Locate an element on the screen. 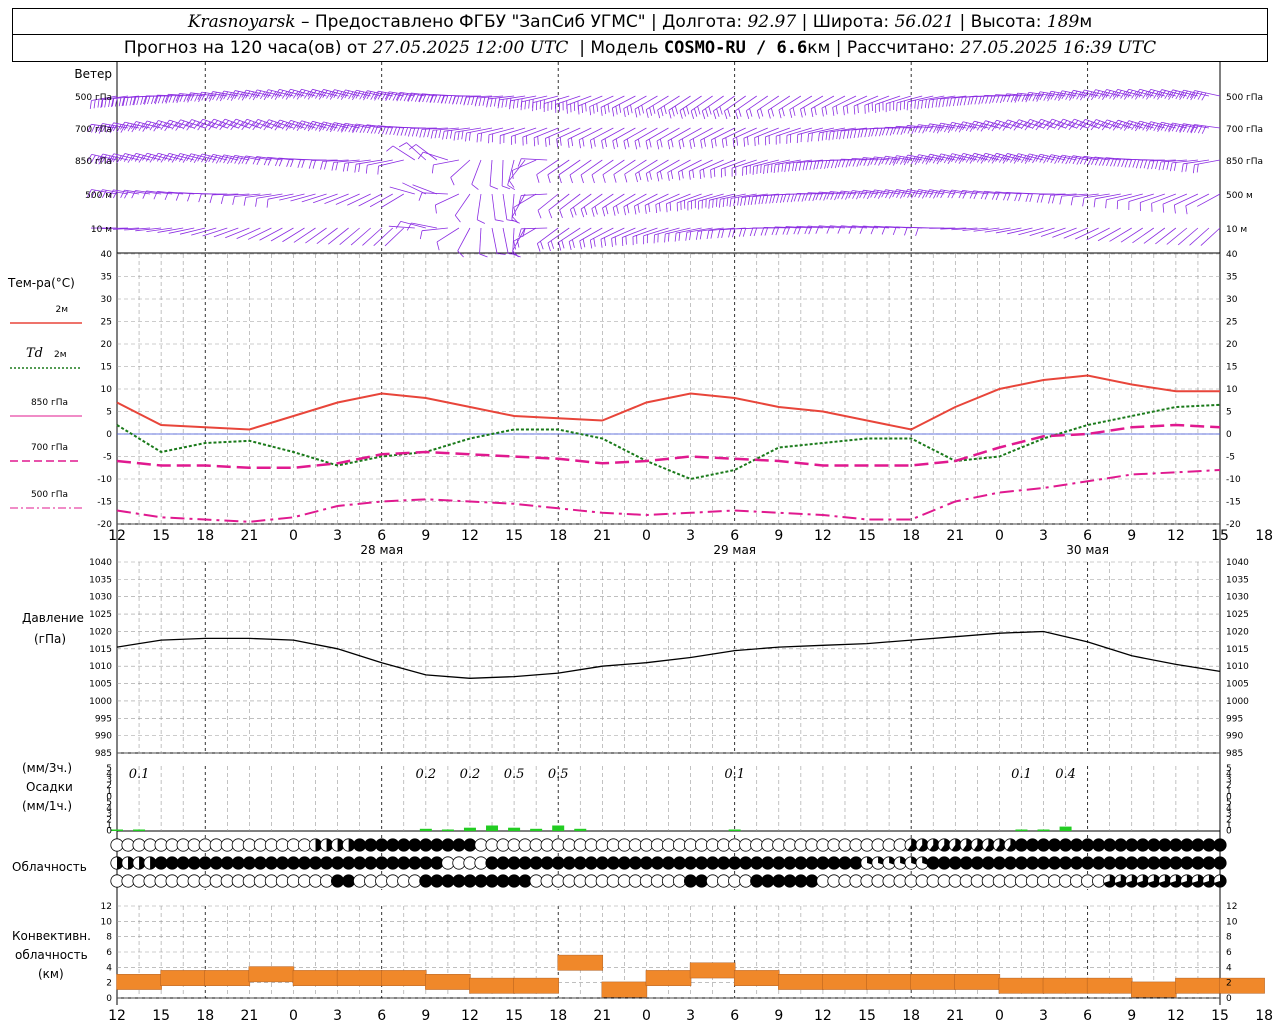 Image resolution: width=1280 pixels, height=1024 pixels. hour-label-bottom: 9 is located at coordinates (425, 1016).